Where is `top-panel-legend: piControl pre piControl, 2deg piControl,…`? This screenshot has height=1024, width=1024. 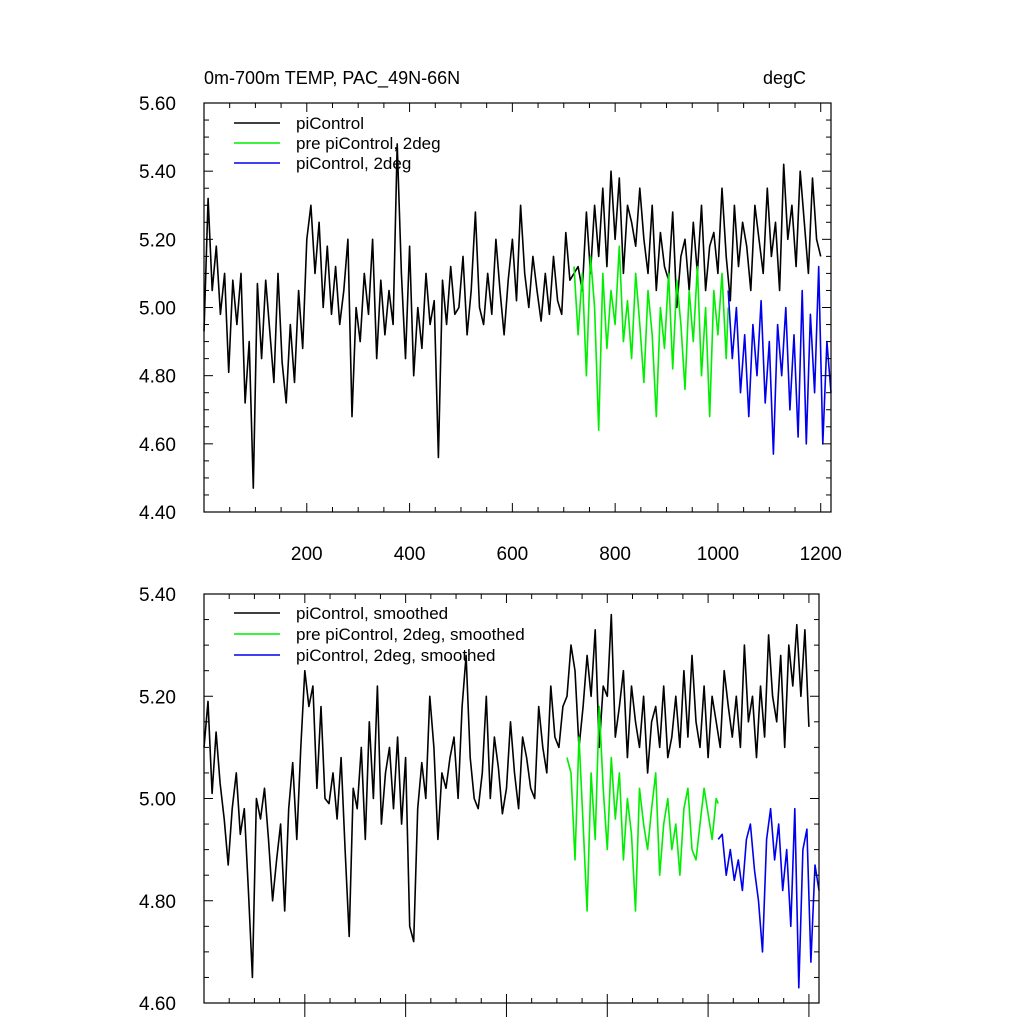 top-panel-legend: piControl pre piControl, 2deg piControl,… is located at coordinates (337, 143).